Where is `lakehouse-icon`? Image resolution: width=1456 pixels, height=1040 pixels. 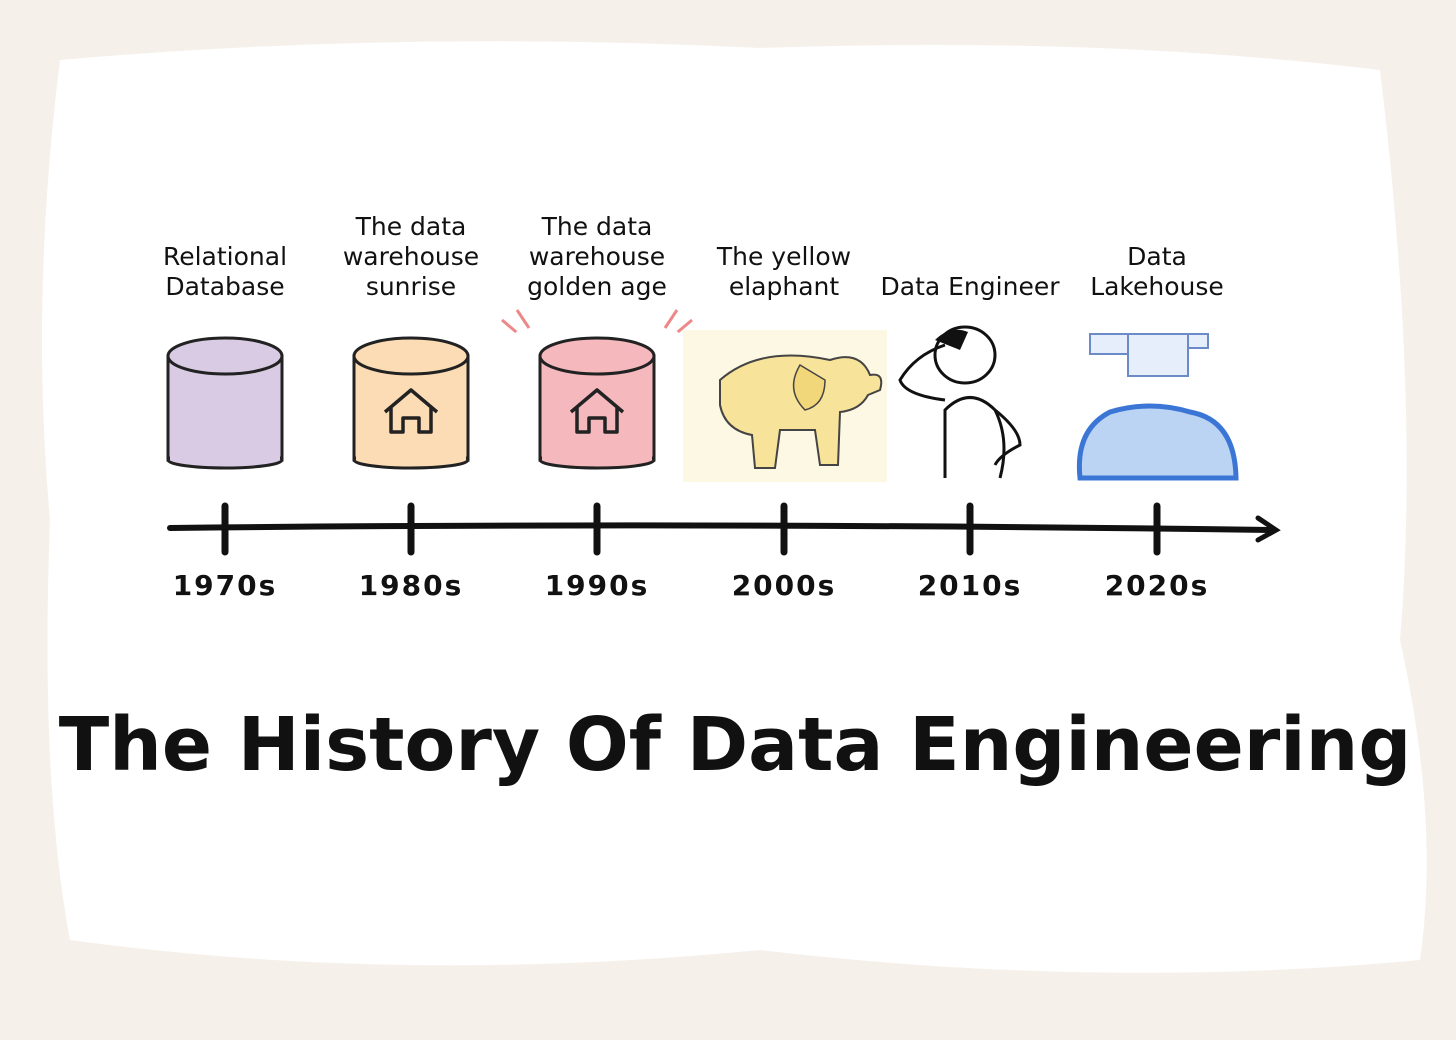 lakehouse-icon is located at coordinates (1157, 407).